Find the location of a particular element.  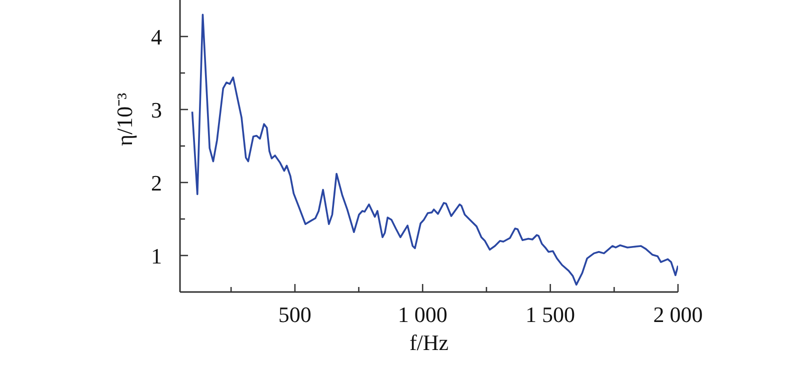

x-axis-title: f/Hz is located at coordinates (429, 342).